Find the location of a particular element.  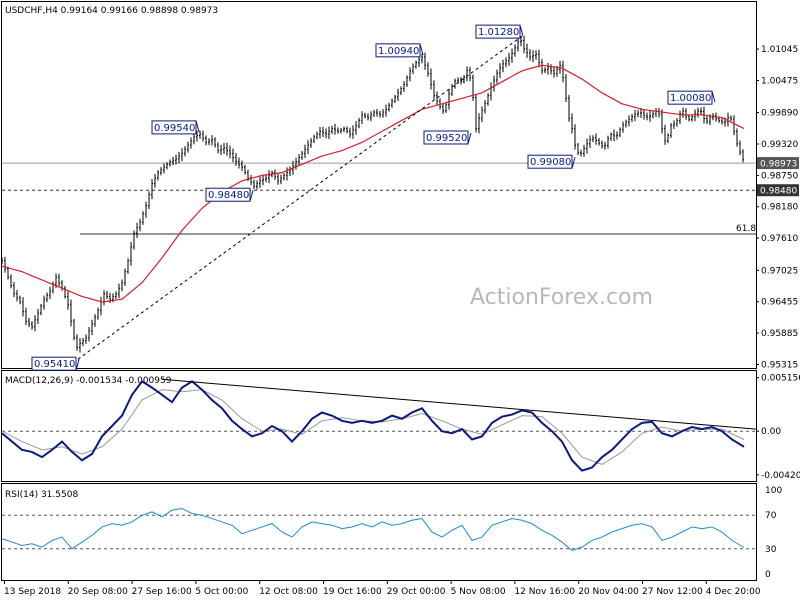

rsi-ytick-label-1: 70 is located at coordinates (771, 516).